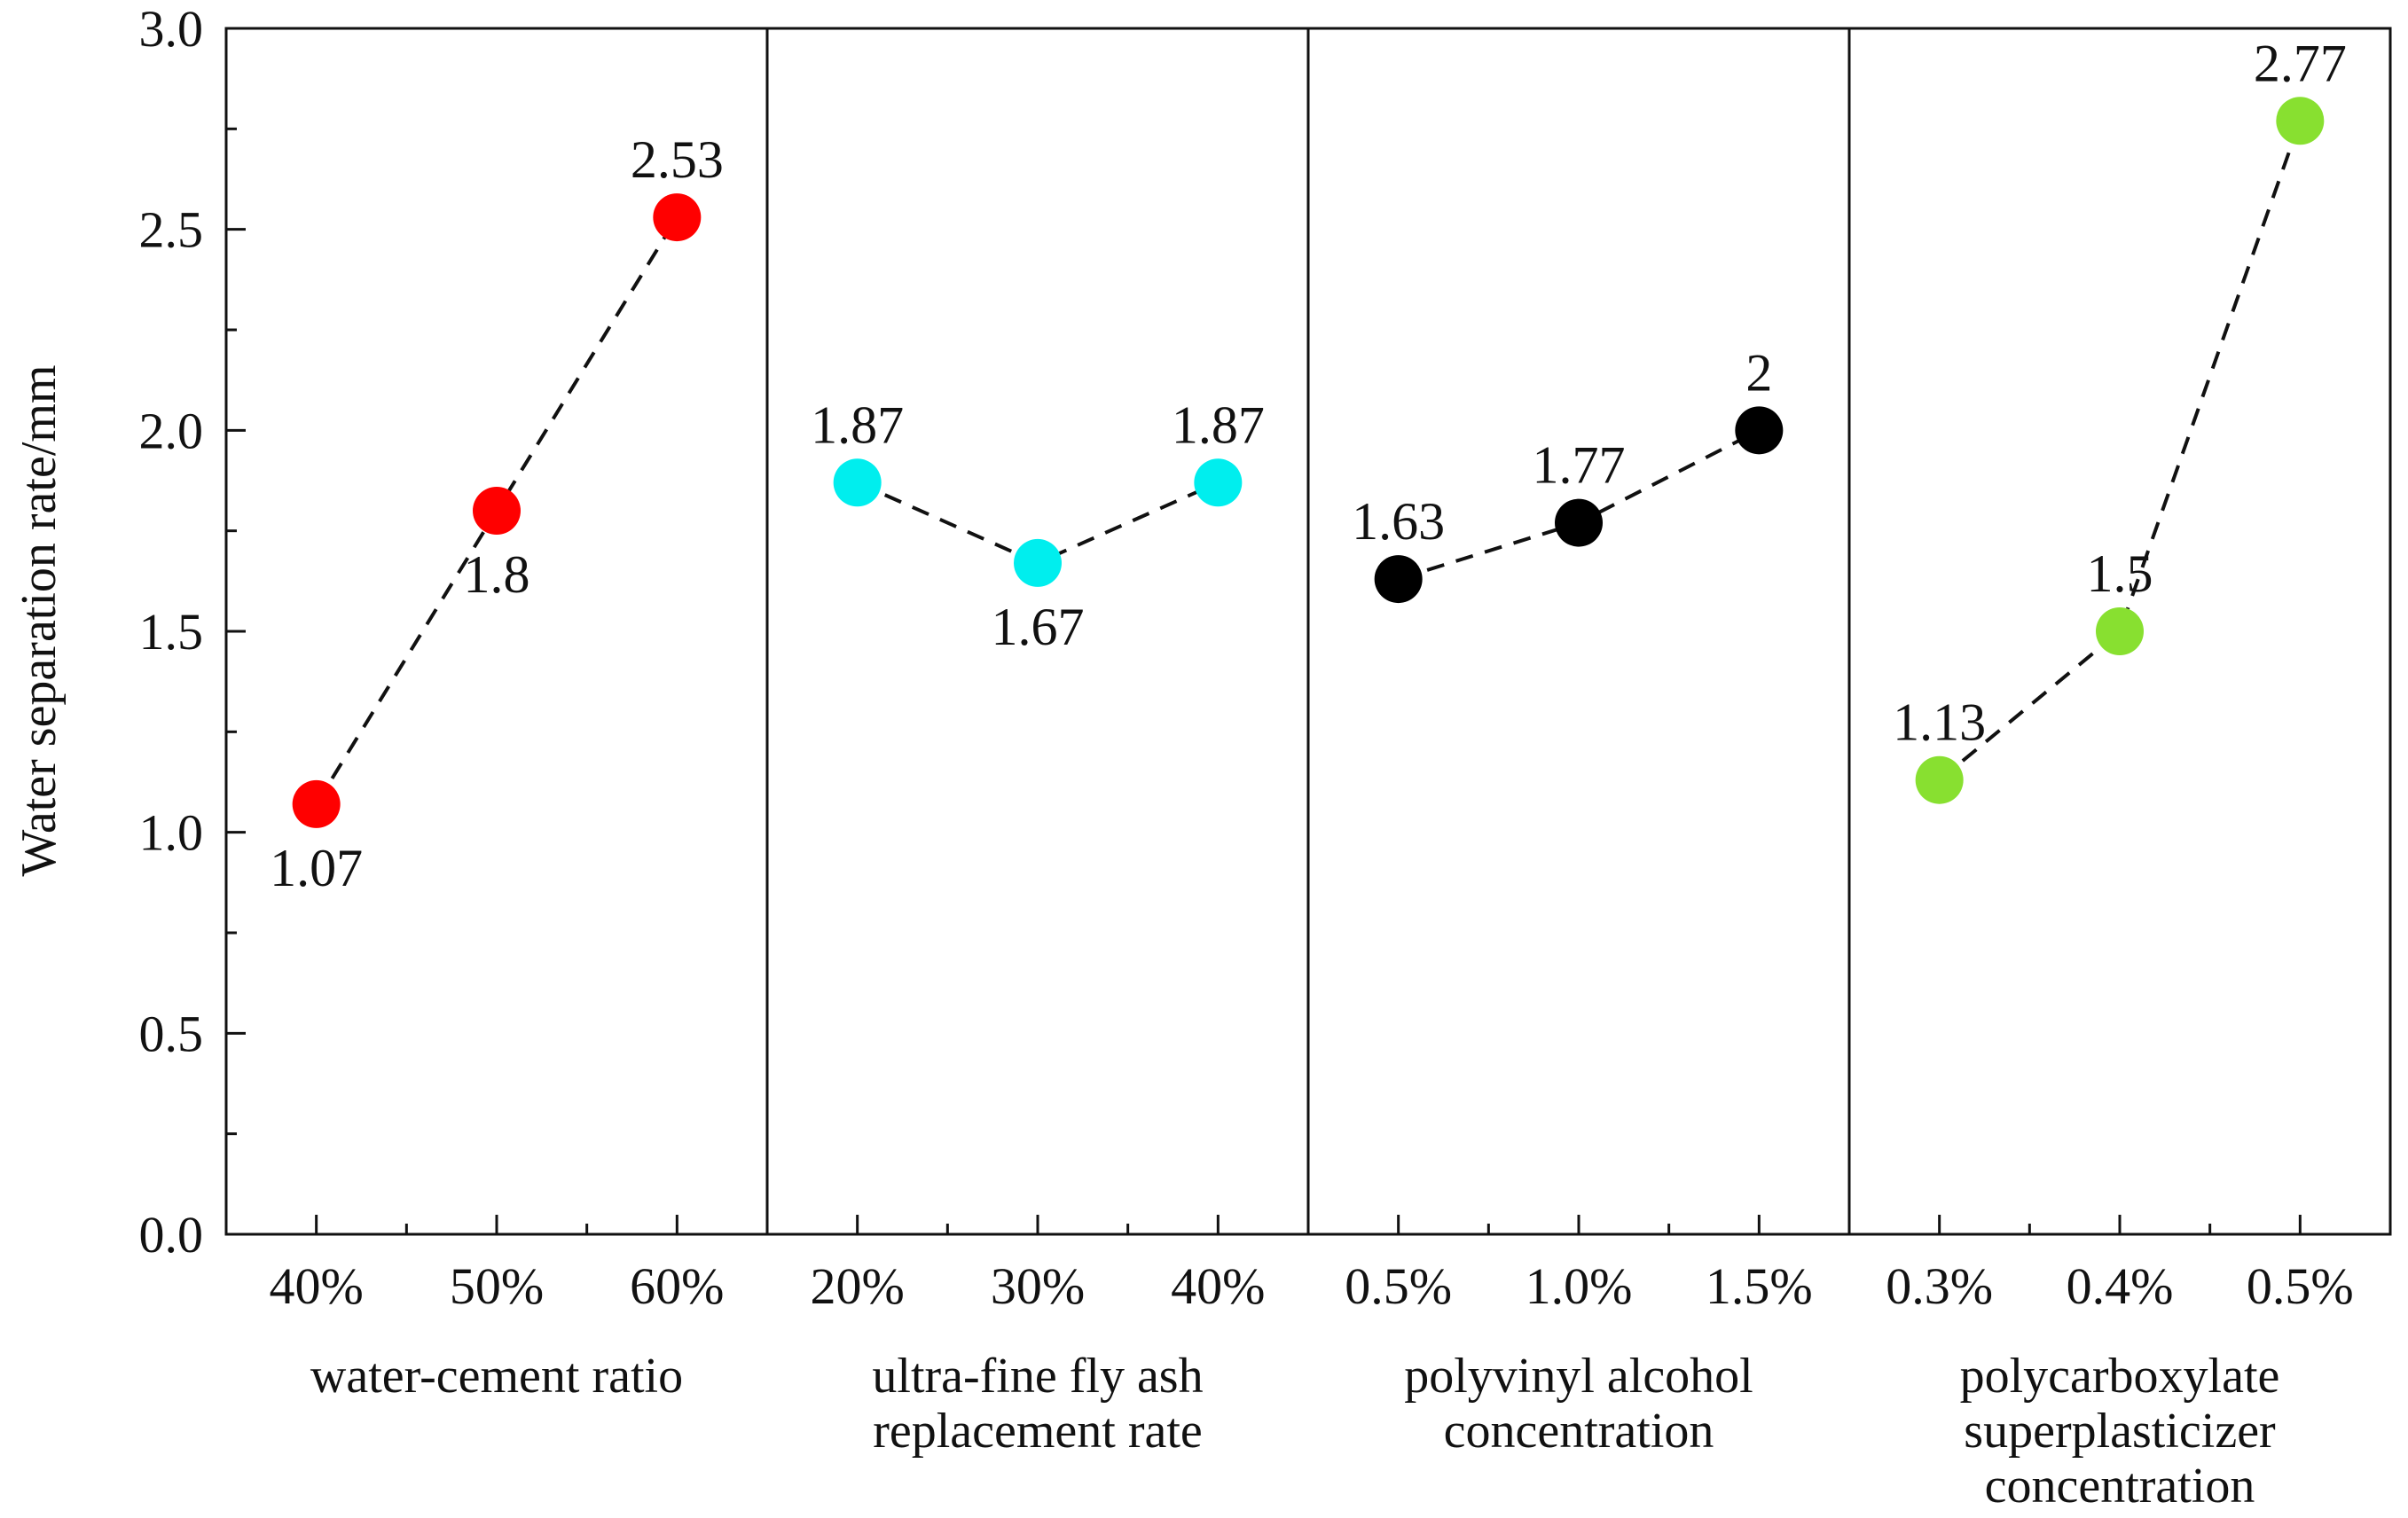 This screenshot has width=2408, height=1518. What do you see at coordinates (2120, 1432) in the screenshot?
I see `group-label: superplasticizer` at bounding box center [2120, 1432].